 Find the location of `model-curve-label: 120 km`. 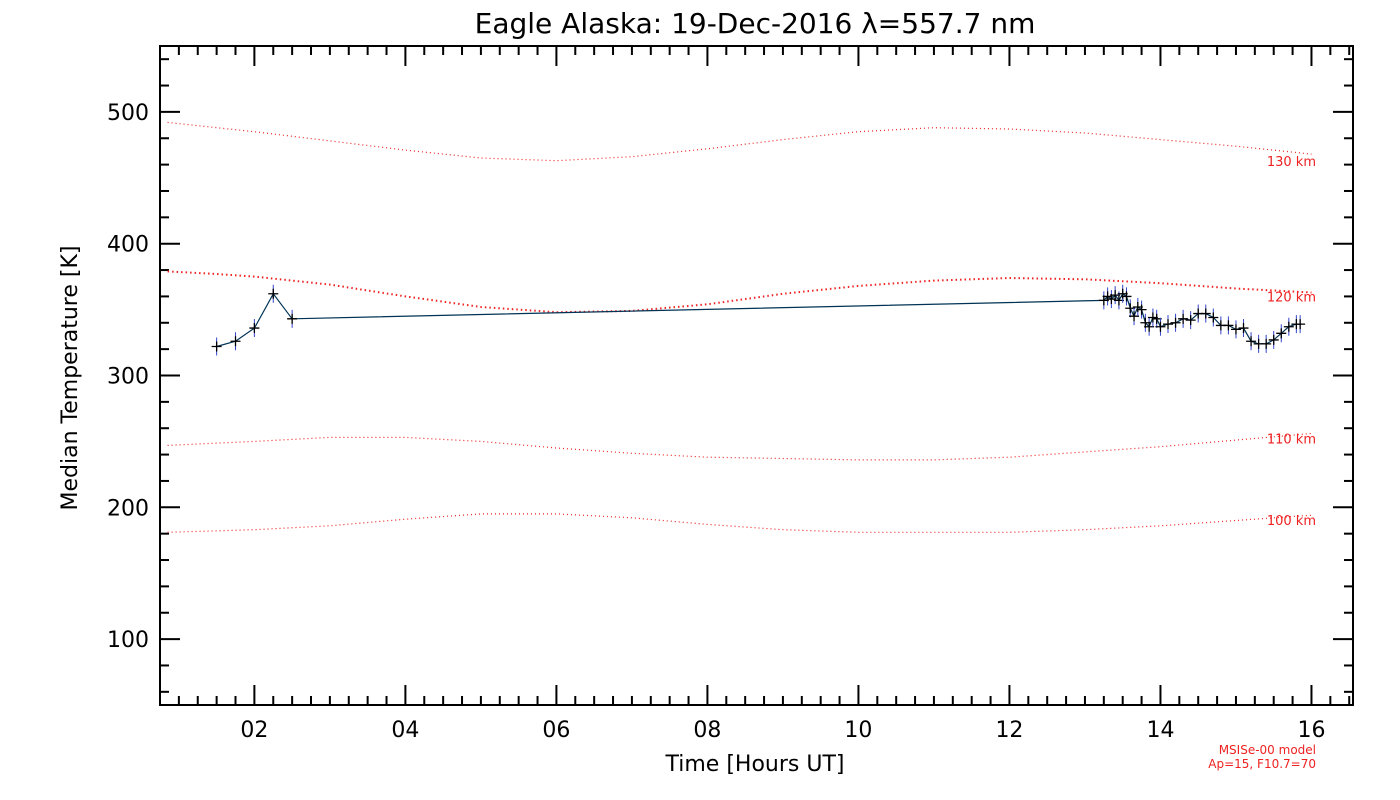

model-curve-label: 120 km is located at coordinates (1291, 297).